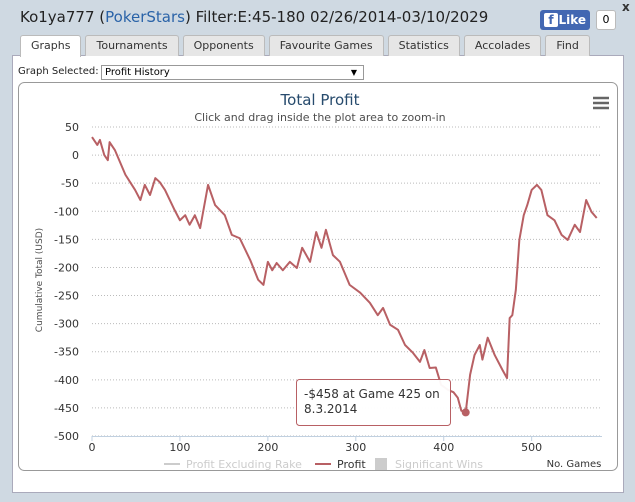  What do you see at coordinates (66, 239) in the screenshot?
I see `y-tick-label: -150` at bounding box center [66, 239].